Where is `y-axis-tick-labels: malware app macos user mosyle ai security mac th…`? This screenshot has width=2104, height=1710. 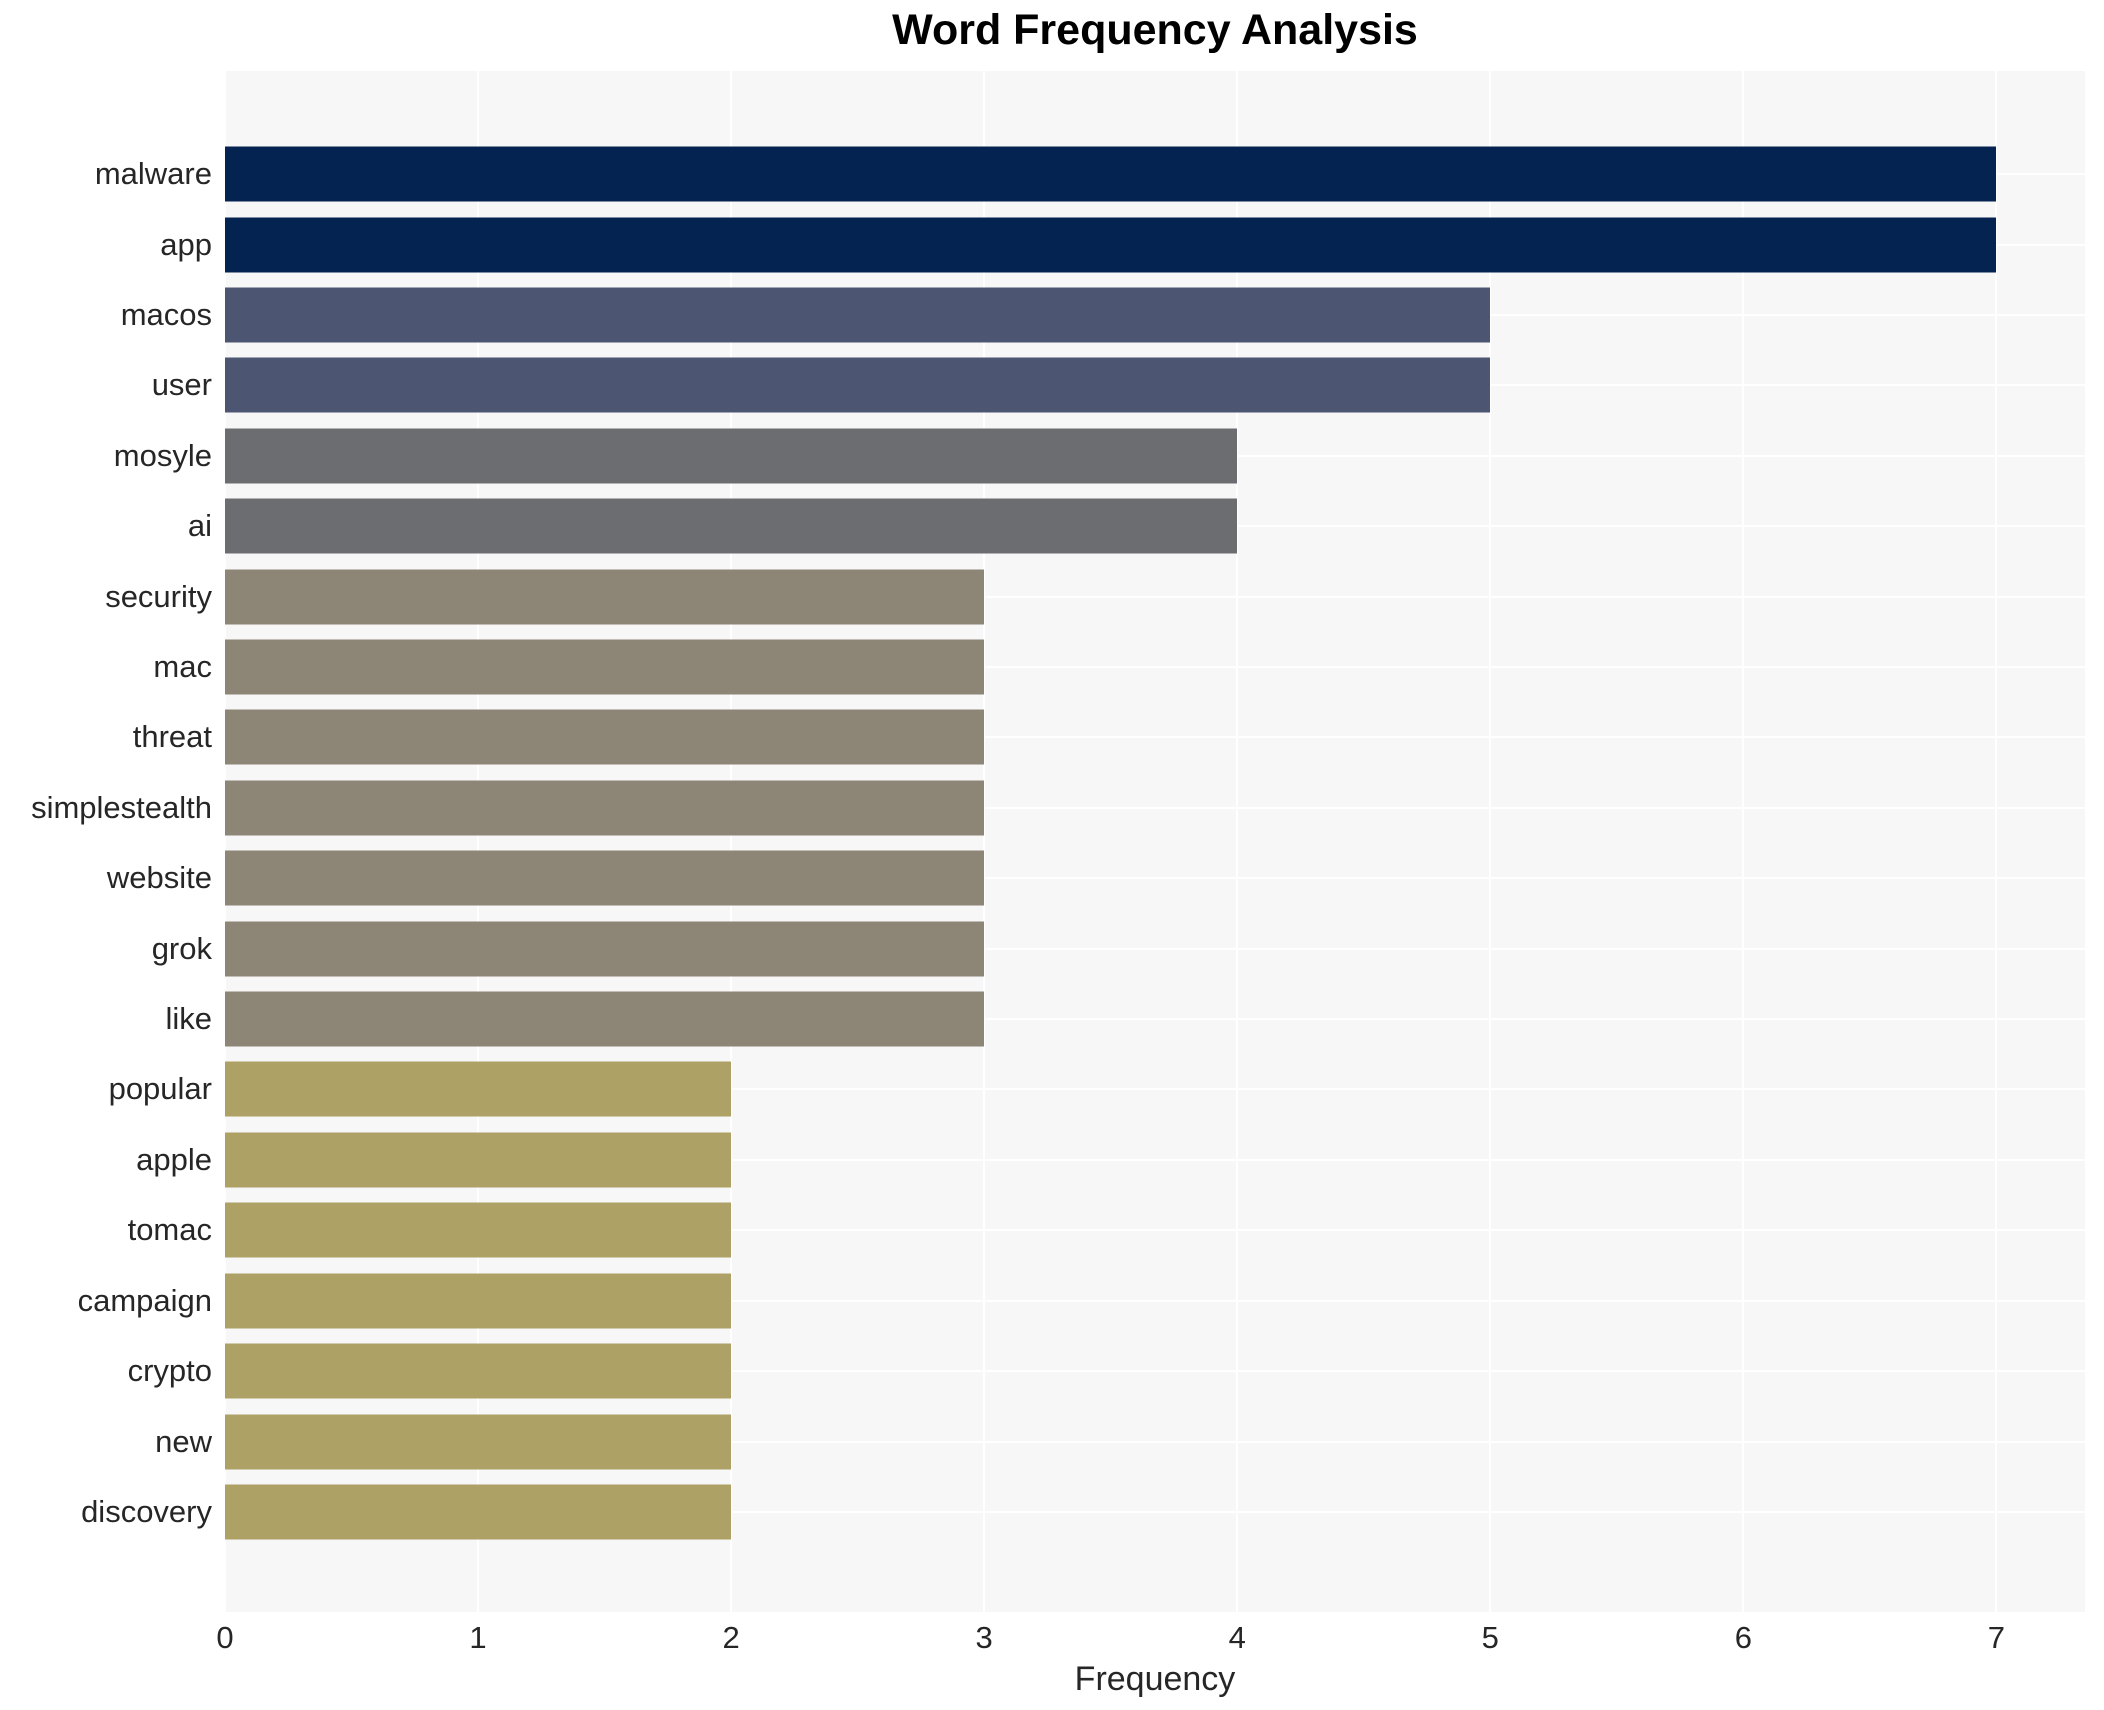
y-axis-tick-labels: malware app macos user mosyle ai security mac th… is located at coordinates (106, 843).